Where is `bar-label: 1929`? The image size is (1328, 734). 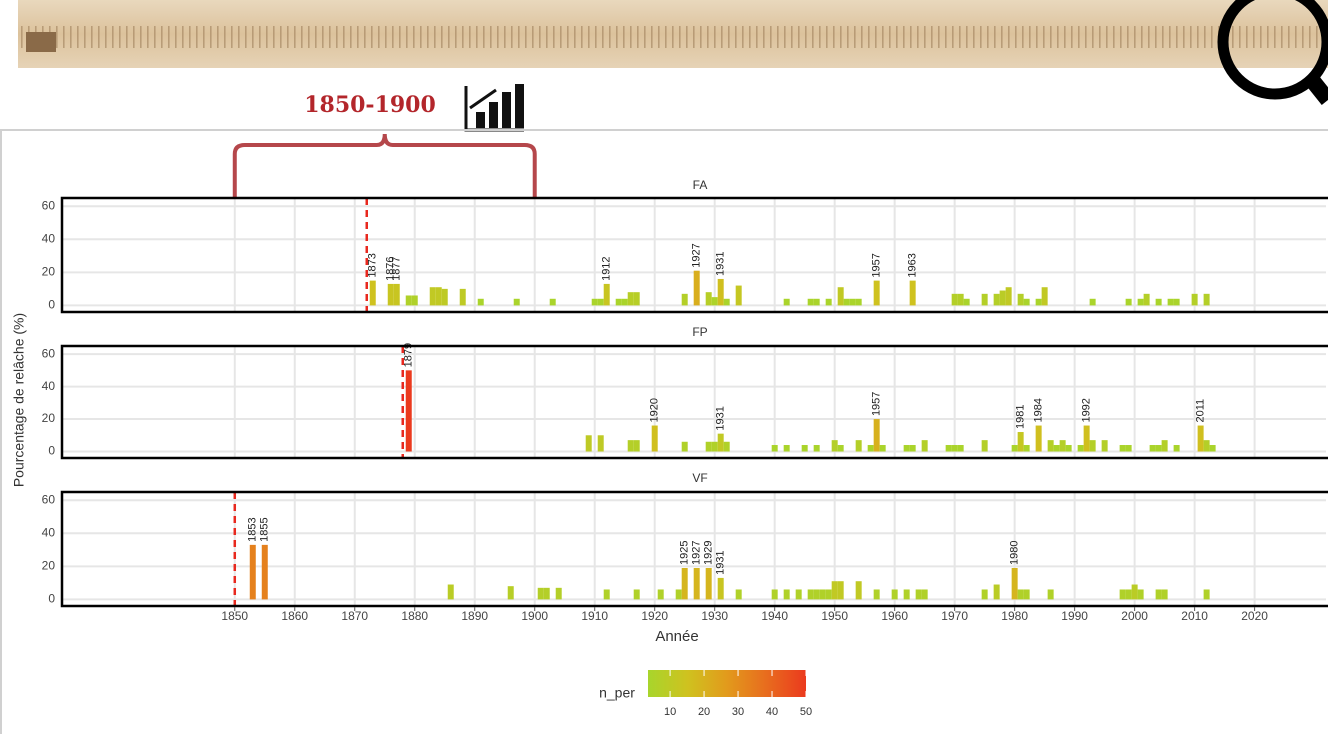 bar-label: 1929 is located at coordinates (709, 553).